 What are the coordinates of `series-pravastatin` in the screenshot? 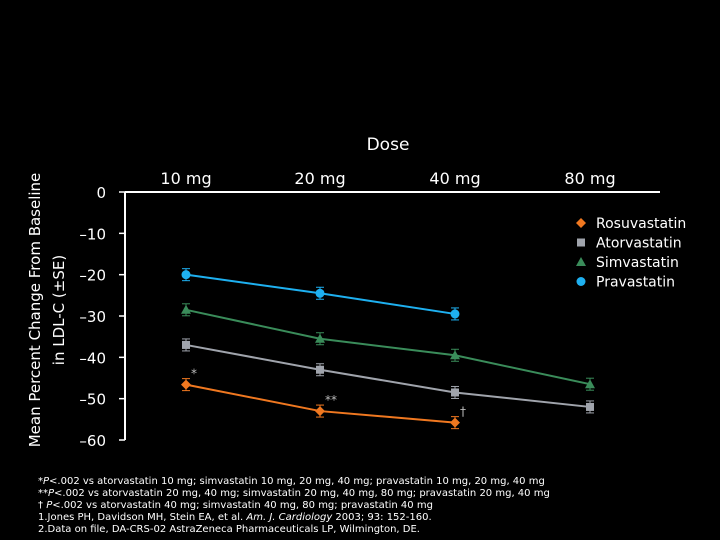 It's located at (320, 294).